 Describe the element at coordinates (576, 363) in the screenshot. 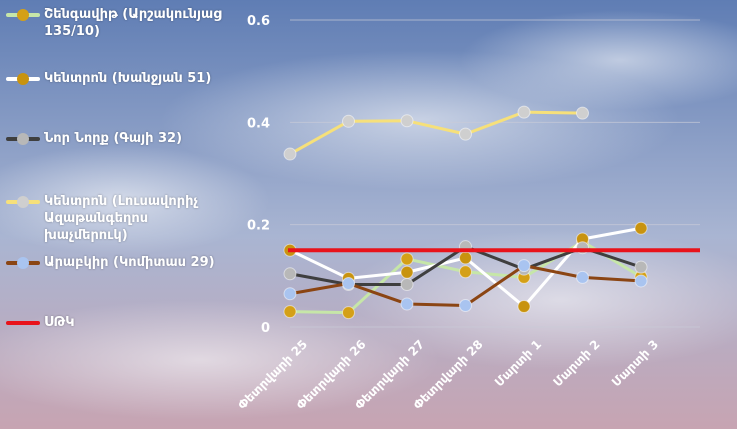

I see `x-tick-label: Մարտի 2` at that location.